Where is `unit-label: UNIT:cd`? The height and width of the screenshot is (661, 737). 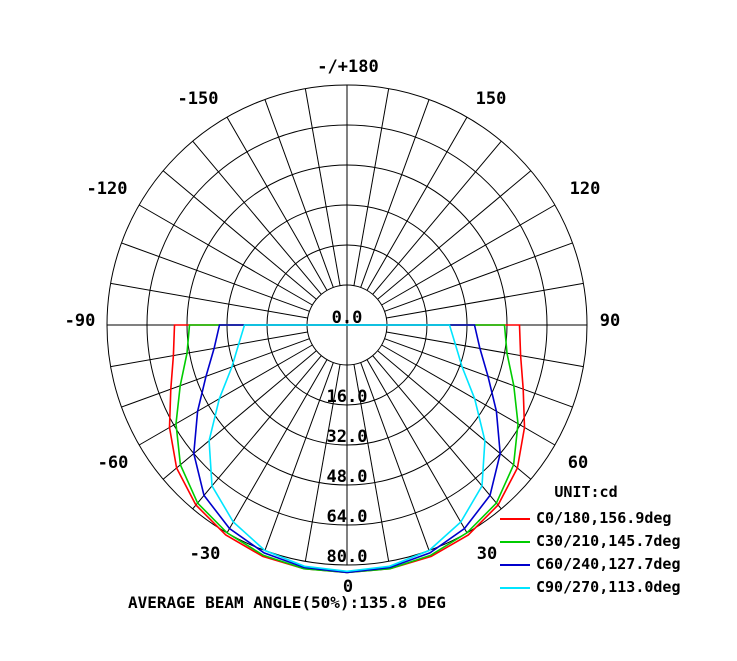
unit-label: UNIT:cd is located at coordinates (585, 492).